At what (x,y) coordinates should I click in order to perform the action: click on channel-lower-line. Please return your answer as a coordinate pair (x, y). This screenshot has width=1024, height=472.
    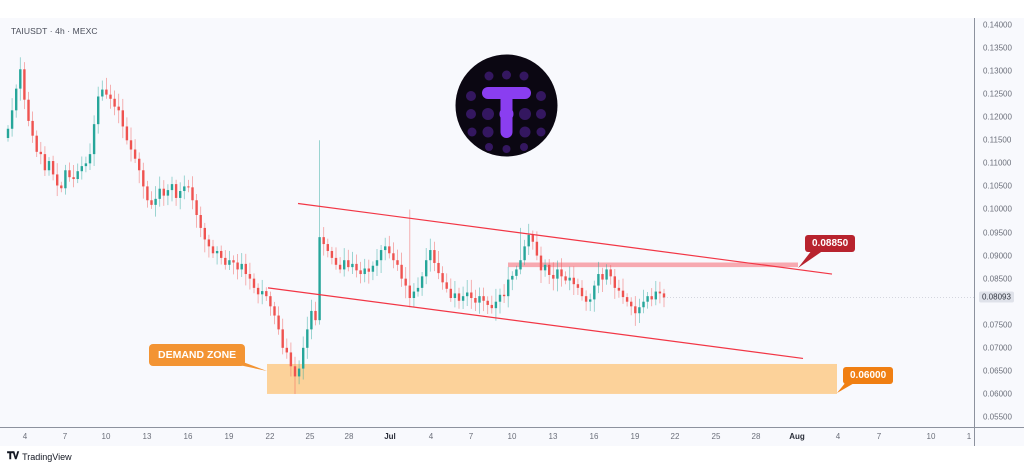
    Looking at the image, I should click on (535, 323).